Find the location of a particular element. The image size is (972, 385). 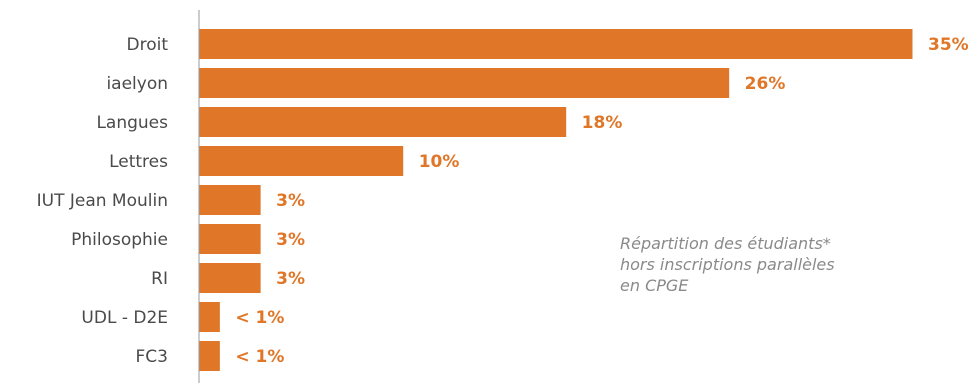

value-label: 18% is located at coordinates (602, 123).